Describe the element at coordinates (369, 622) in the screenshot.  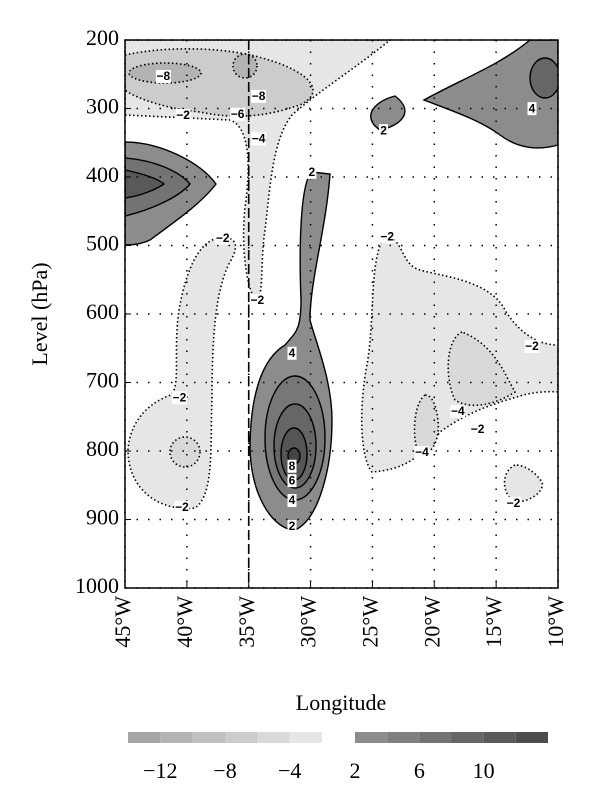
I see `x-tick-label: 25°W` at that location.